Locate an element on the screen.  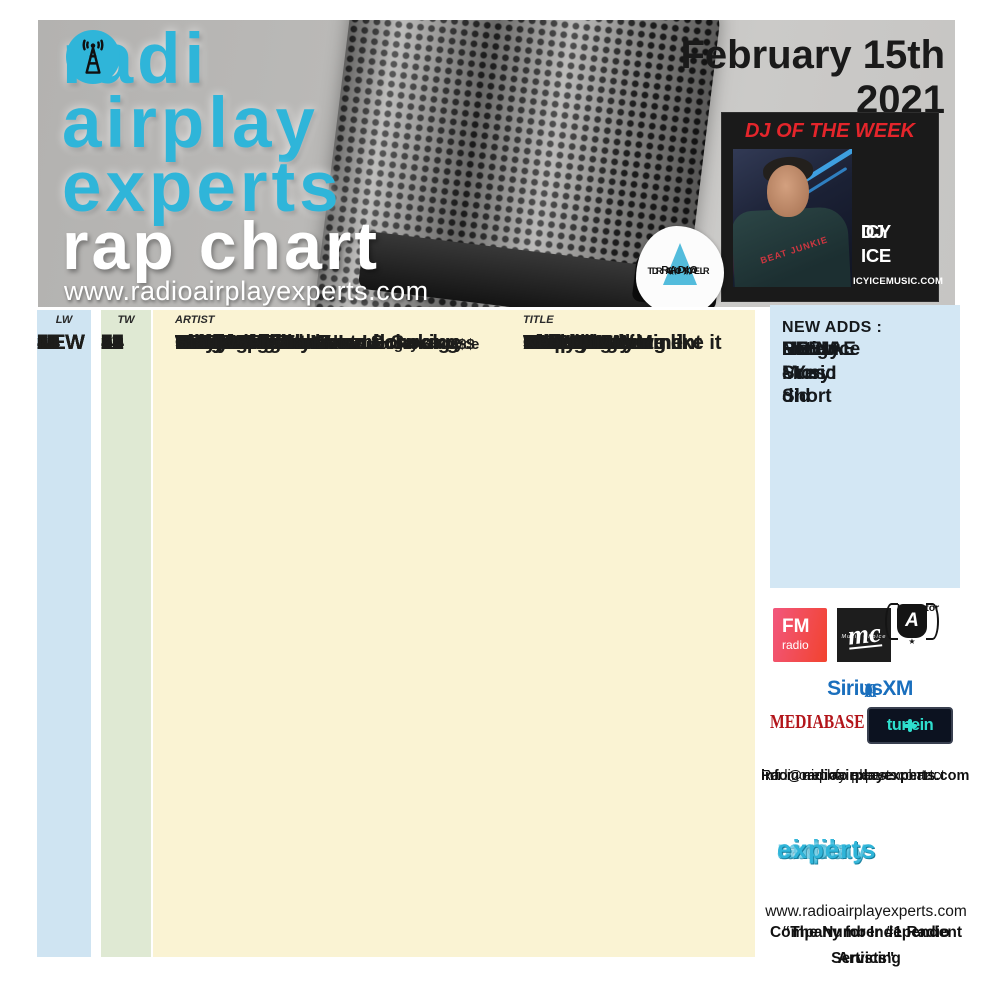
contact-line: For more info please contact : is located at coordinates (857, 776).